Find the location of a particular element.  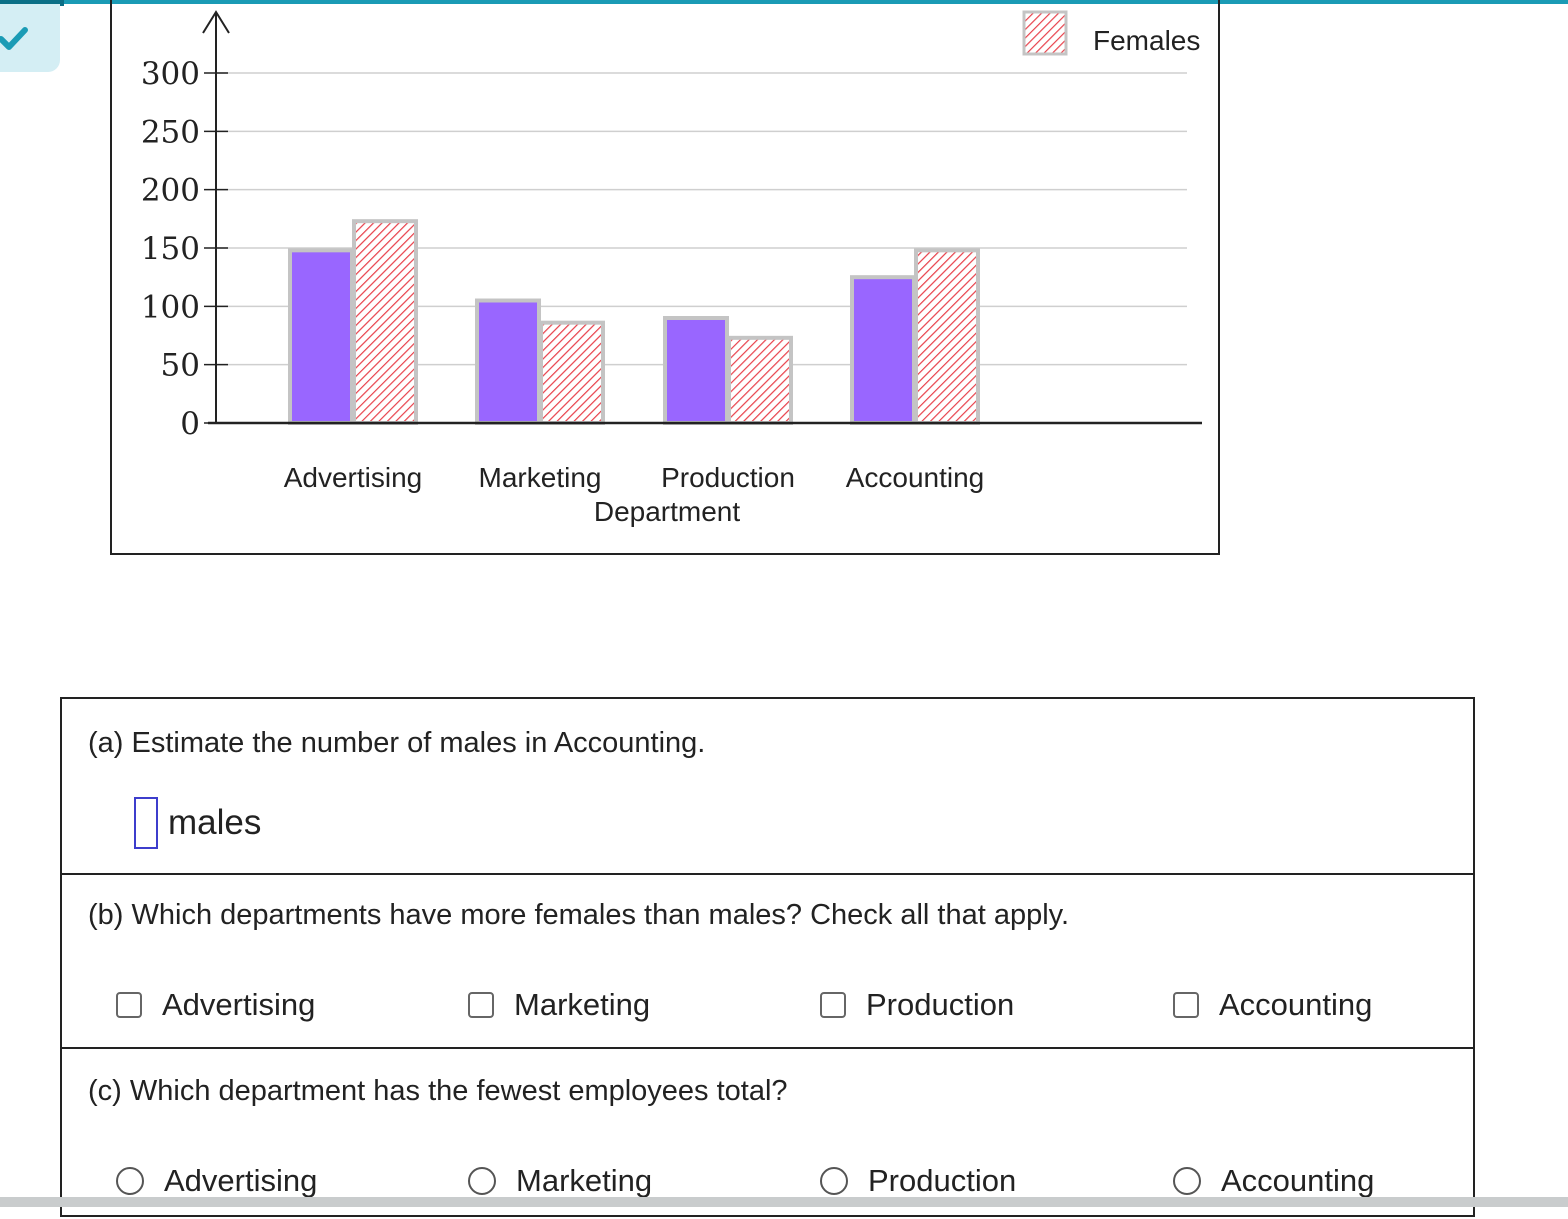

bar-advertising-series1 is located at coordinates (321, 336).